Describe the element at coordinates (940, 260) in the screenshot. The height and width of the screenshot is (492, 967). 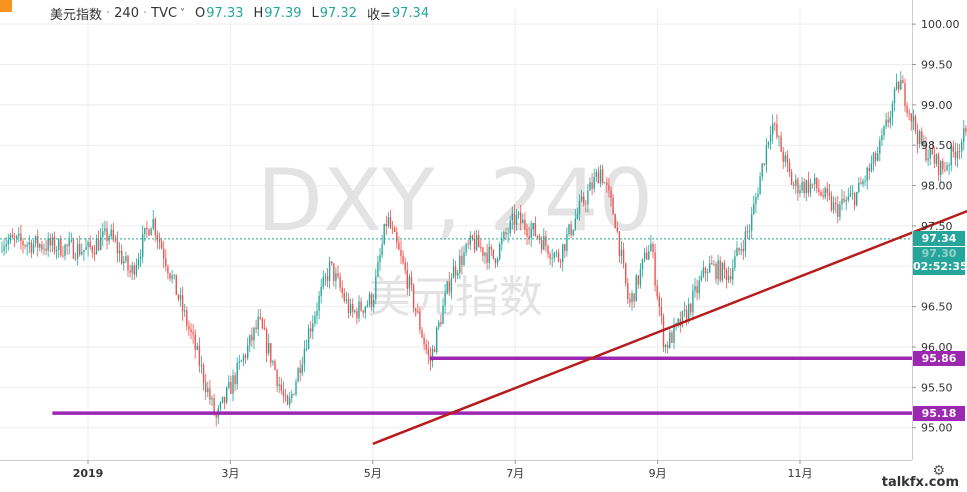
I see `countdown-tag: 97.30 02:52:35` at that location.